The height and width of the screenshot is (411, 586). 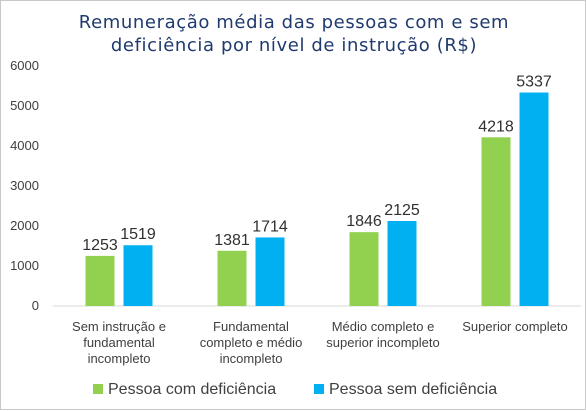 I want to click on data-label: 1846, so click(x=364, y=221).